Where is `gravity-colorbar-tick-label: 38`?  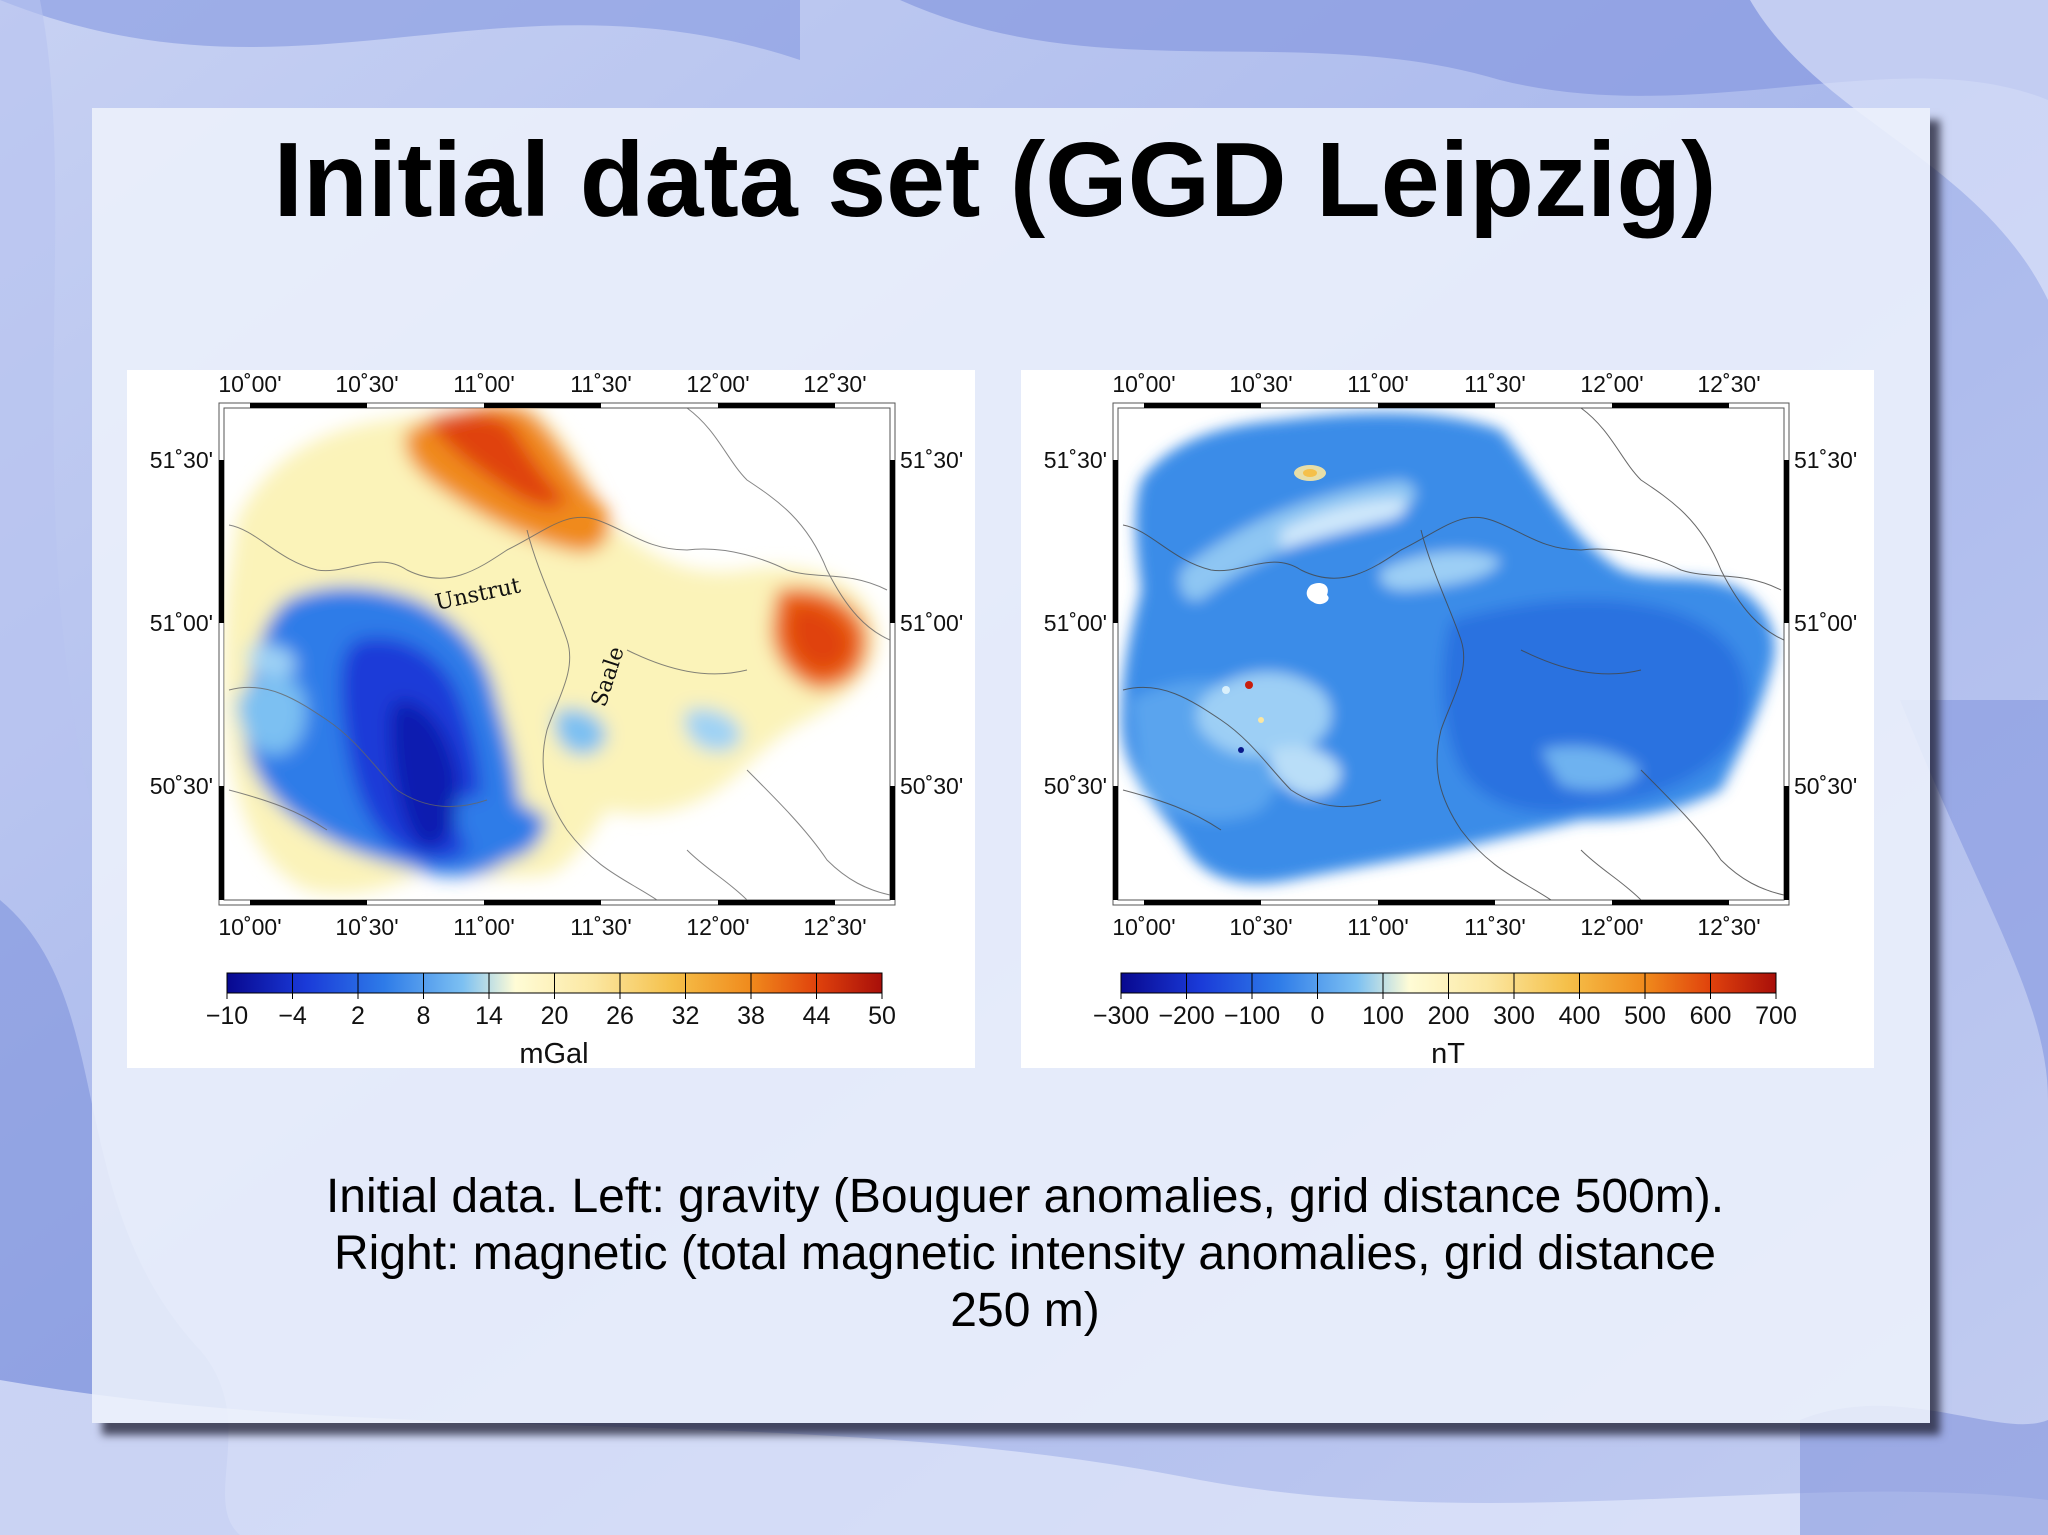
gravity-colorbar-tick-label: 38 is located at coordinates (751, 1016).